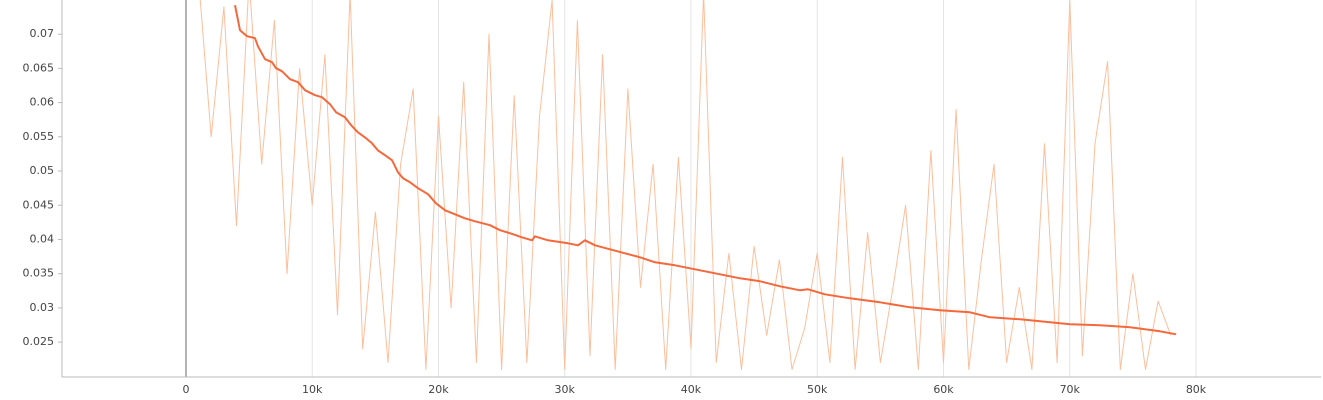 Image resolution: width=1323 pixels, height=400 pixels. I want to click on x-tick-label: 40k, so click(691, 389).